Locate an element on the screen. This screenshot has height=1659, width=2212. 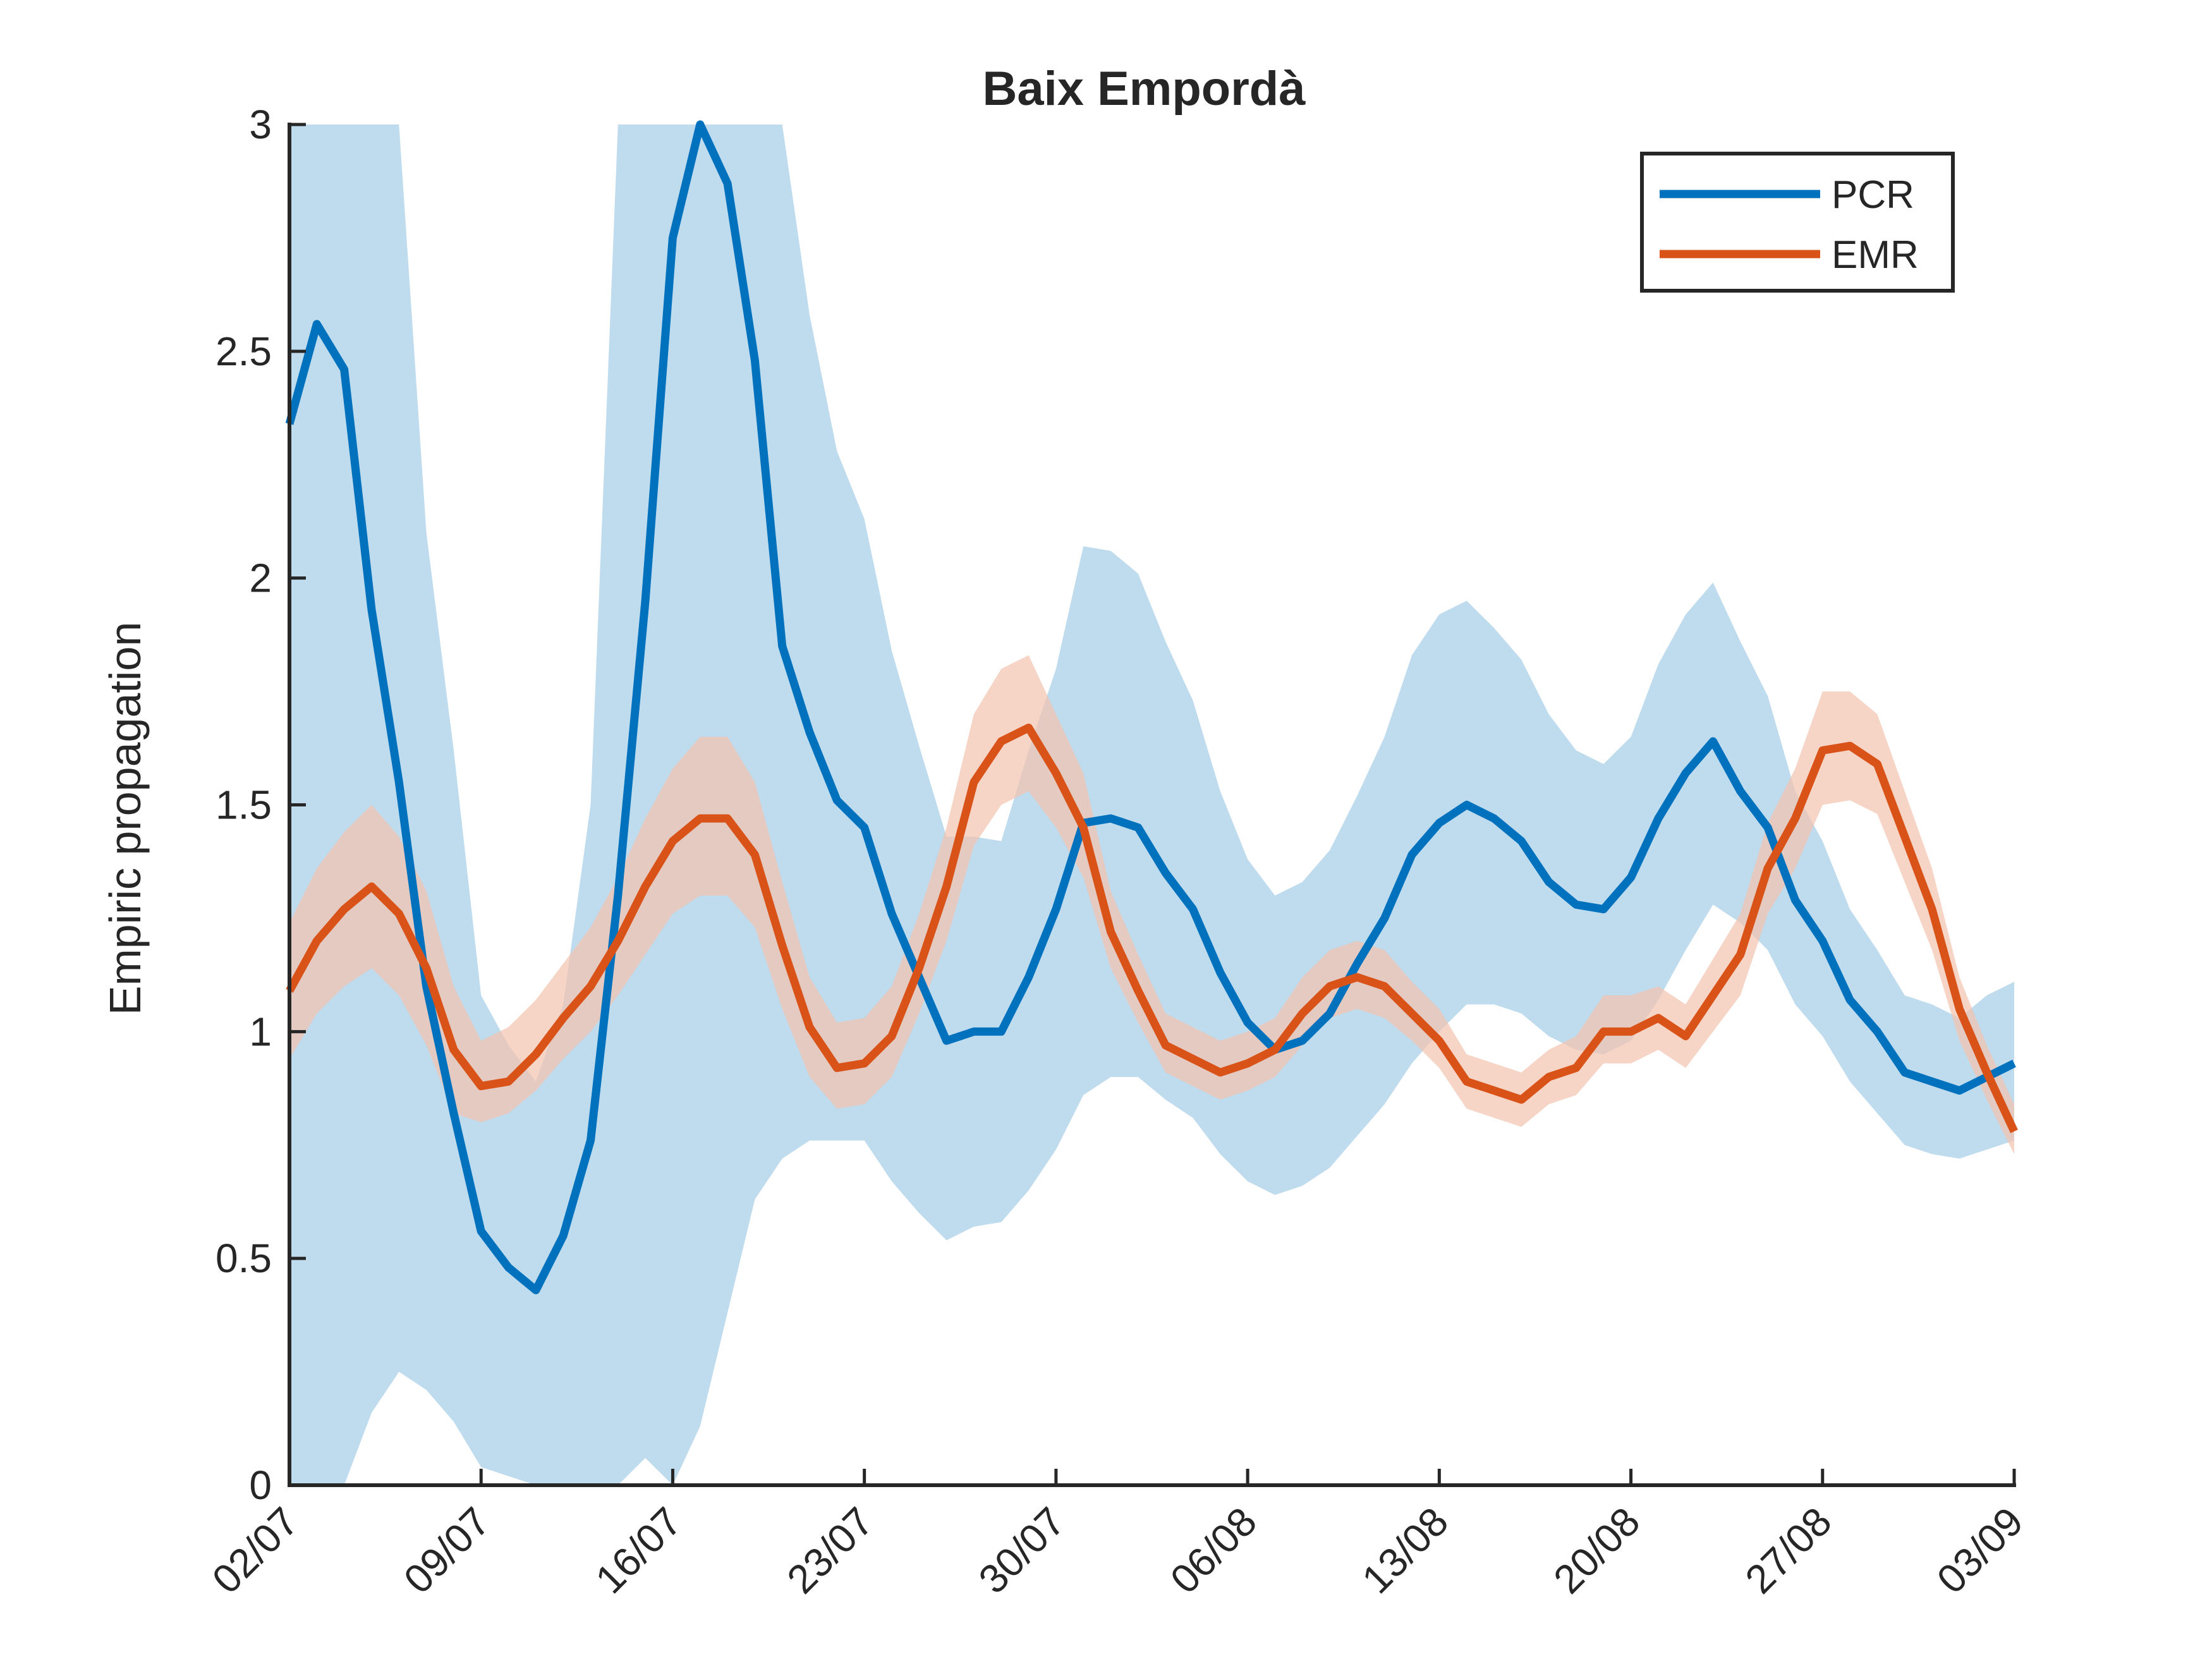
y-tick-label: 1 is located at coordinates (260, 1031).